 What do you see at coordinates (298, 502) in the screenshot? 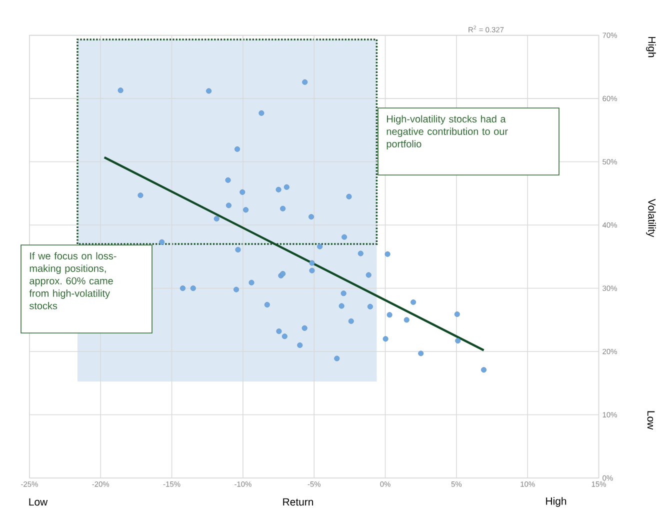
I see `x-axis-title: Return` at bounding box center [298, 502].